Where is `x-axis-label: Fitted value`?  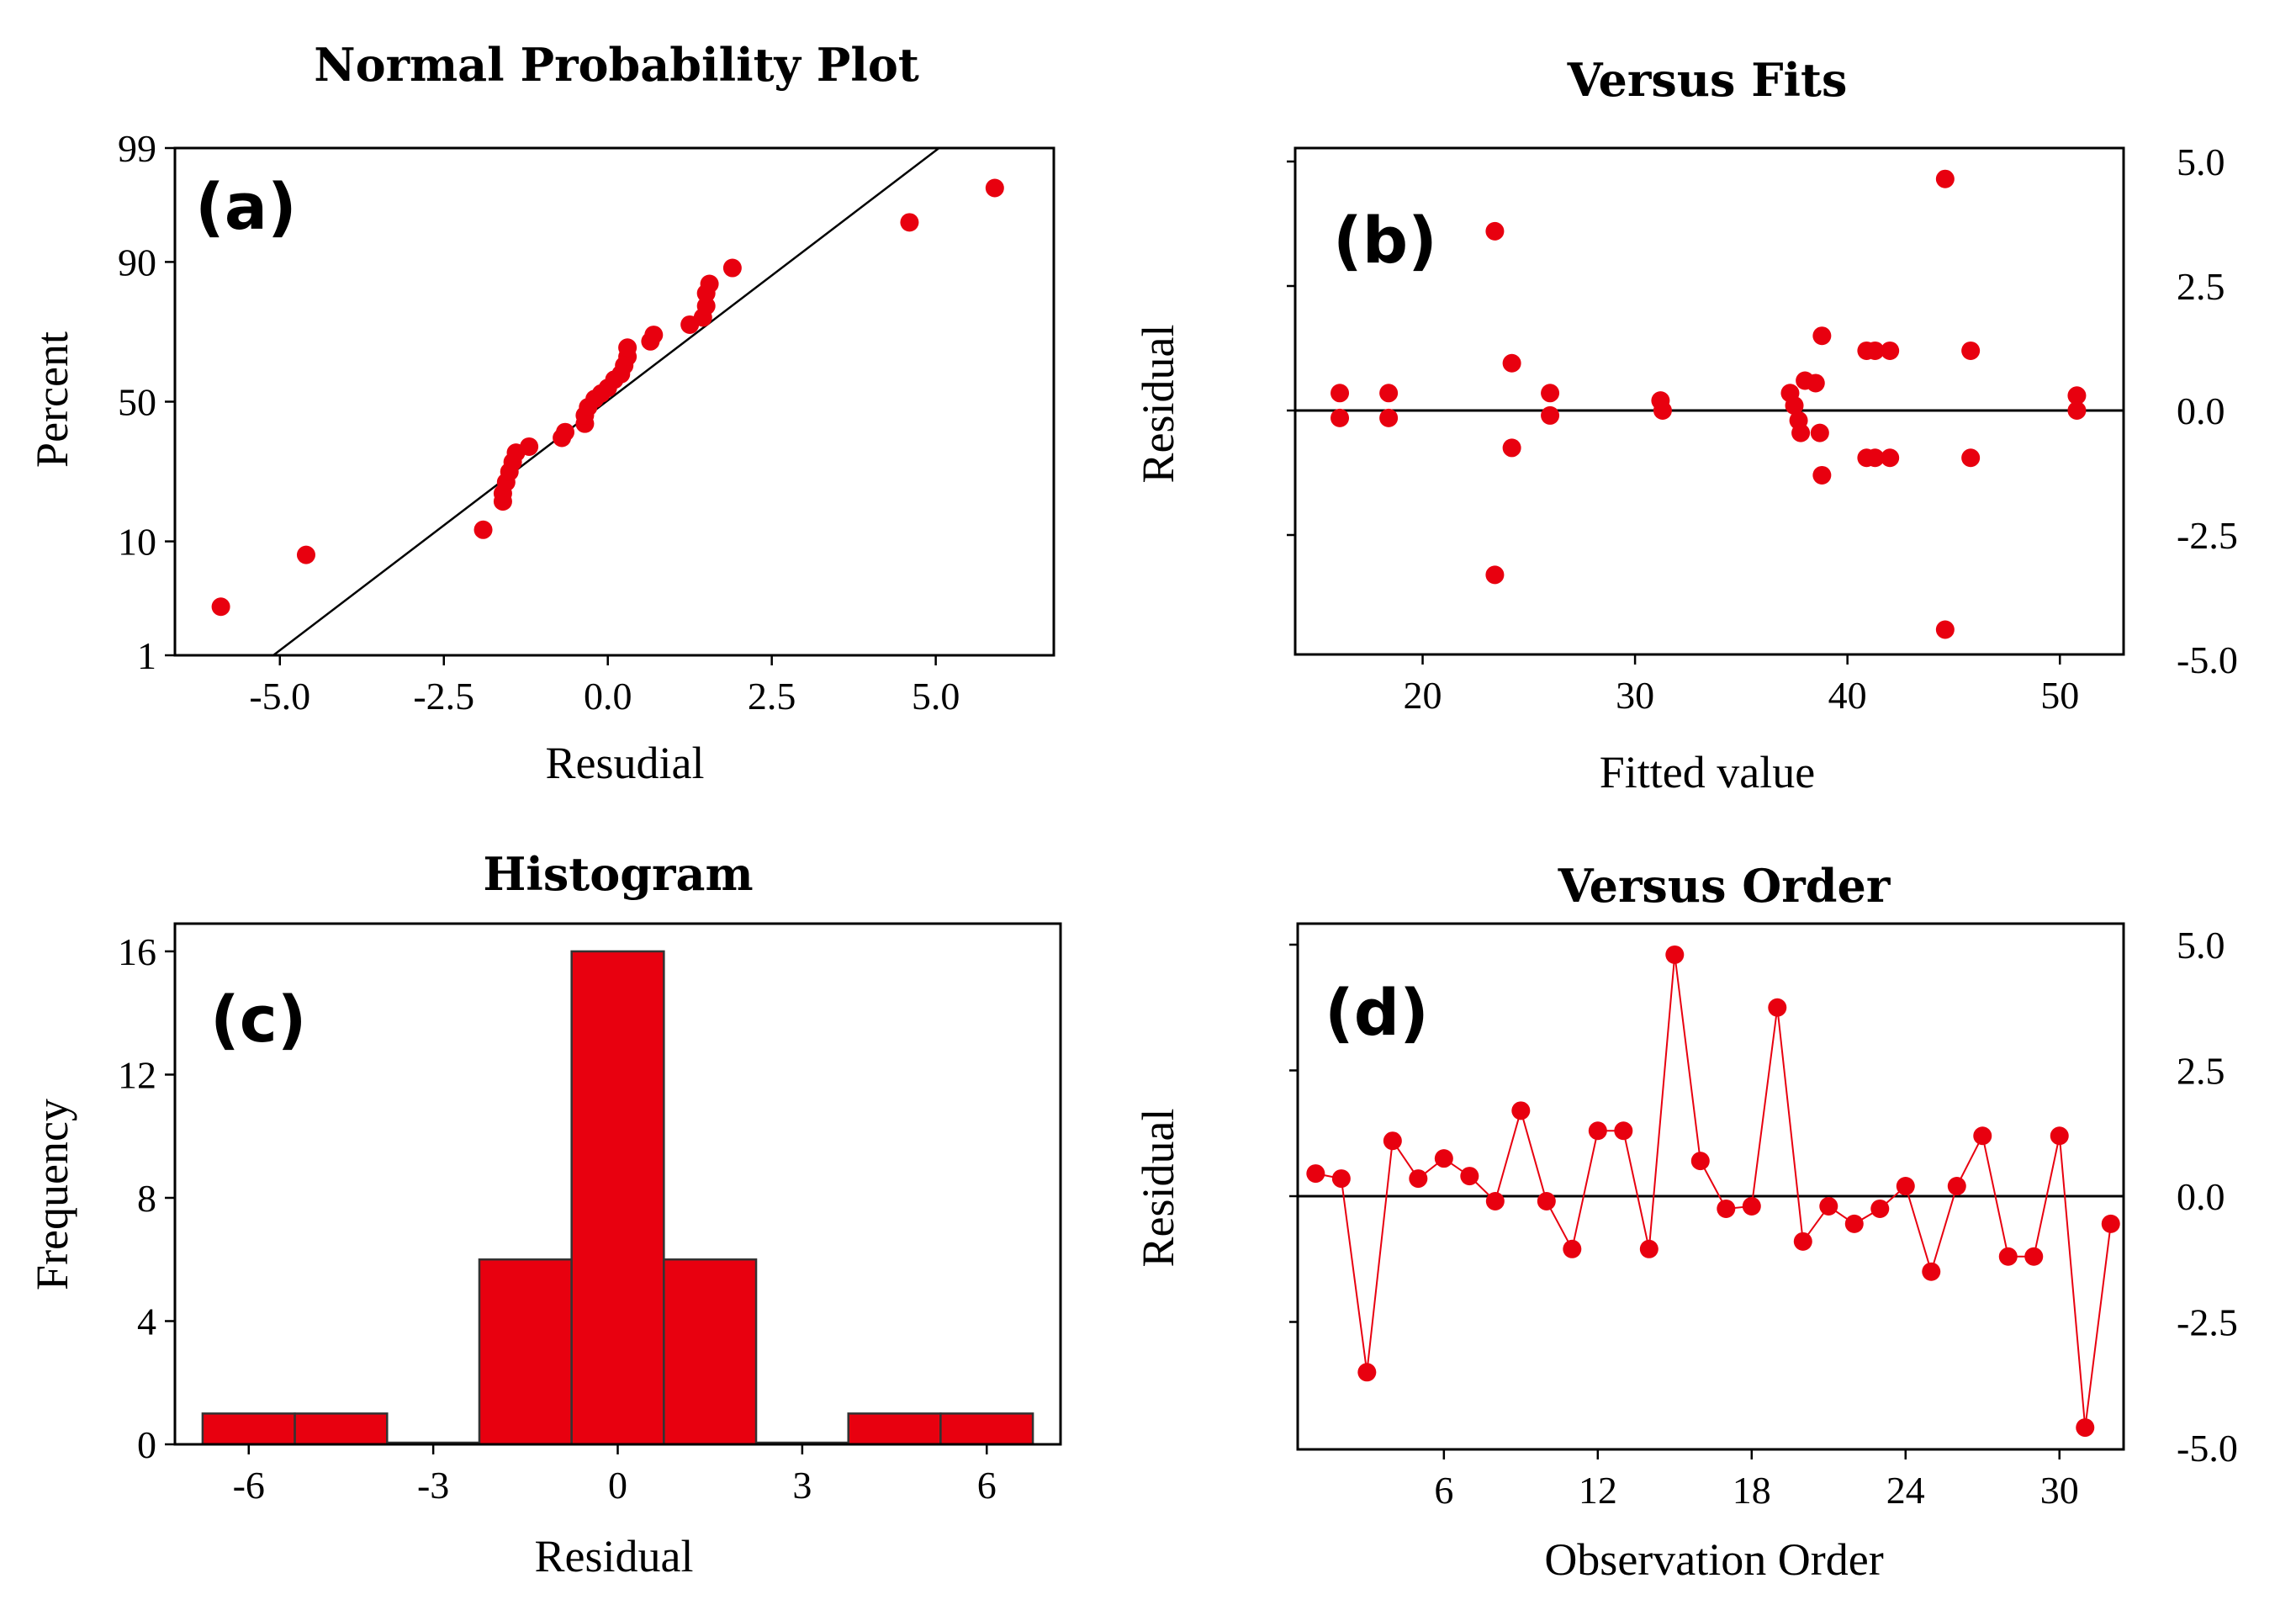 x-axis-label: Fitted value is located at coordinates (1707, 772).